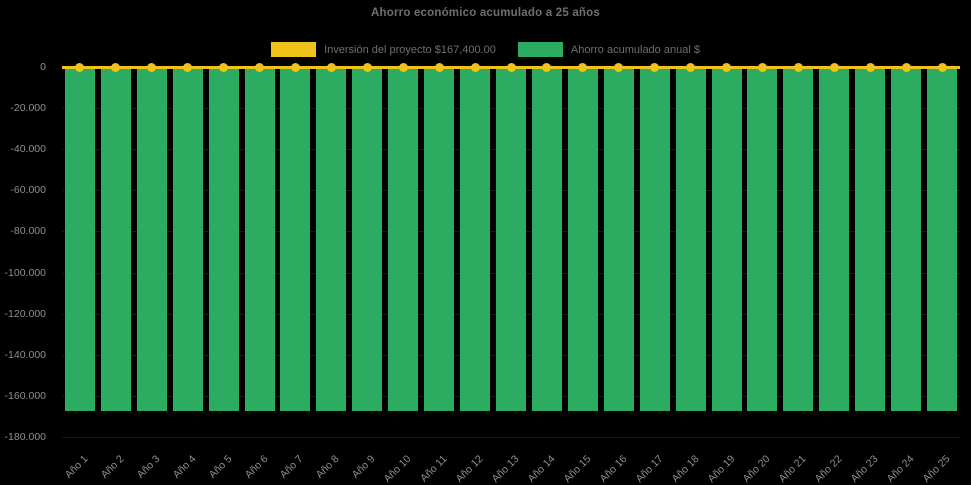 The image size is (971, 485). I want to click on y-tick-label: -160.000, so click(25, 395).